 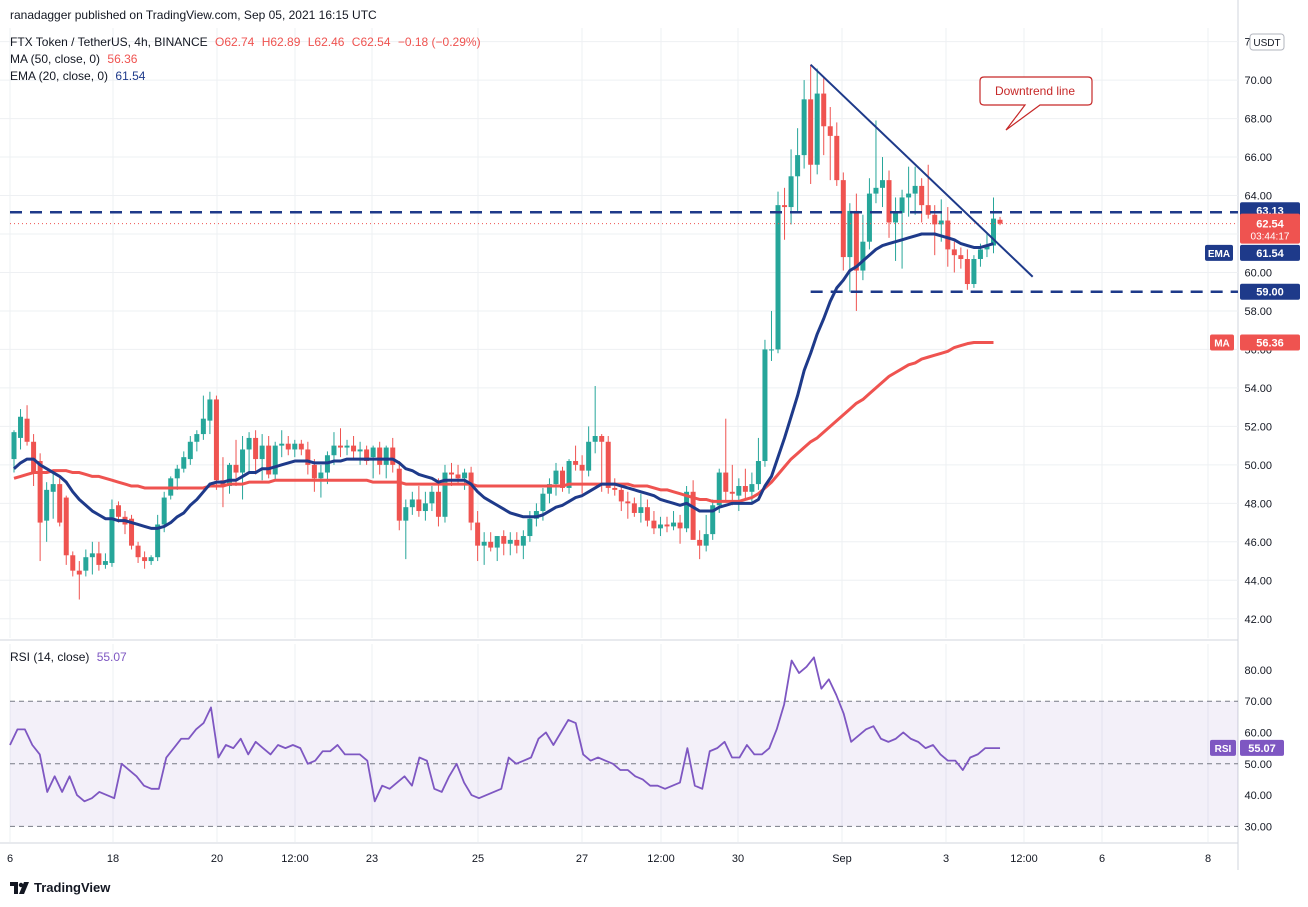 What do you see at coordinates (1035, 91) in the screenshot?
I see `annotation-text: Downtrend line` at bounding box center [1035, 91].